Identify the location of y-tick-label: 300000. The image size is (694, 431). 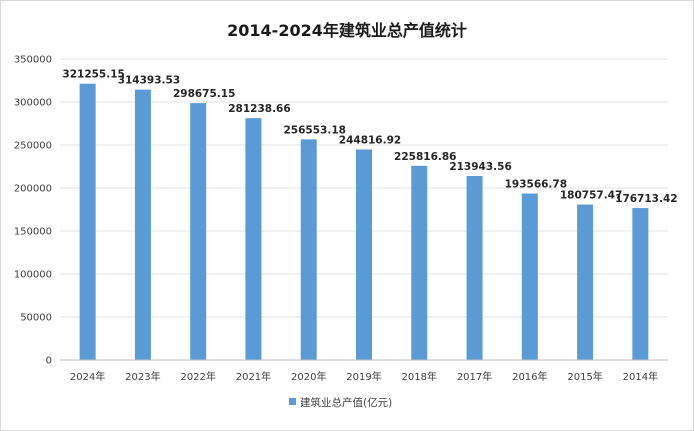
(33, 103).